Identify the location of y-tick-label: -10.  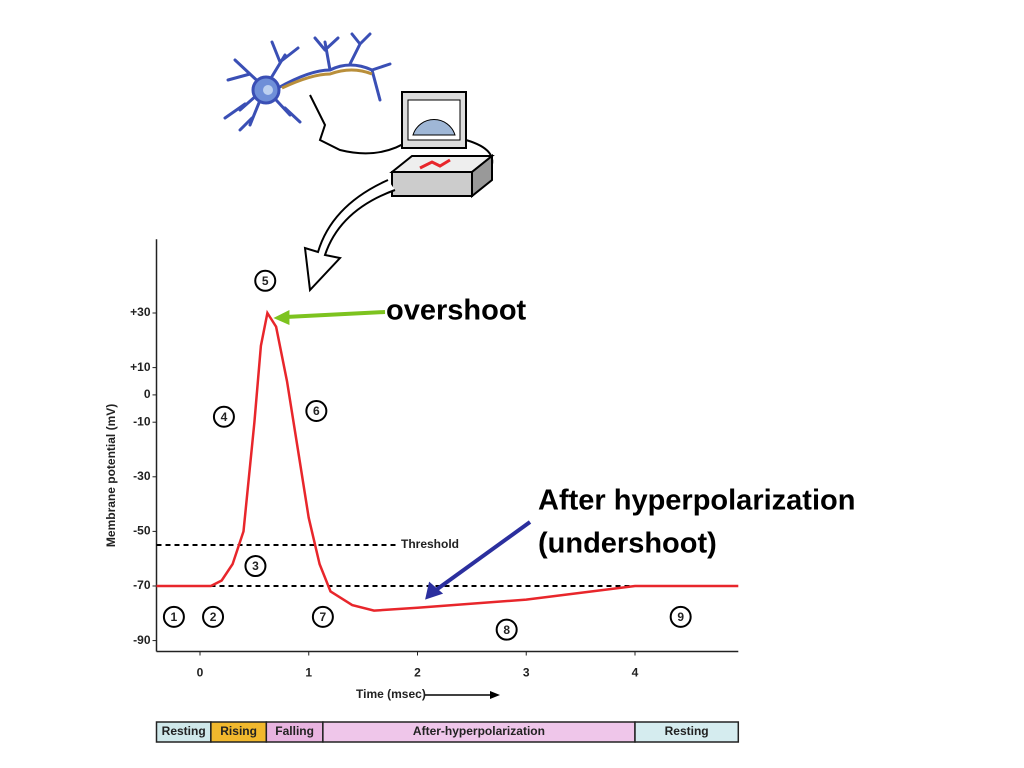
(142, 421).